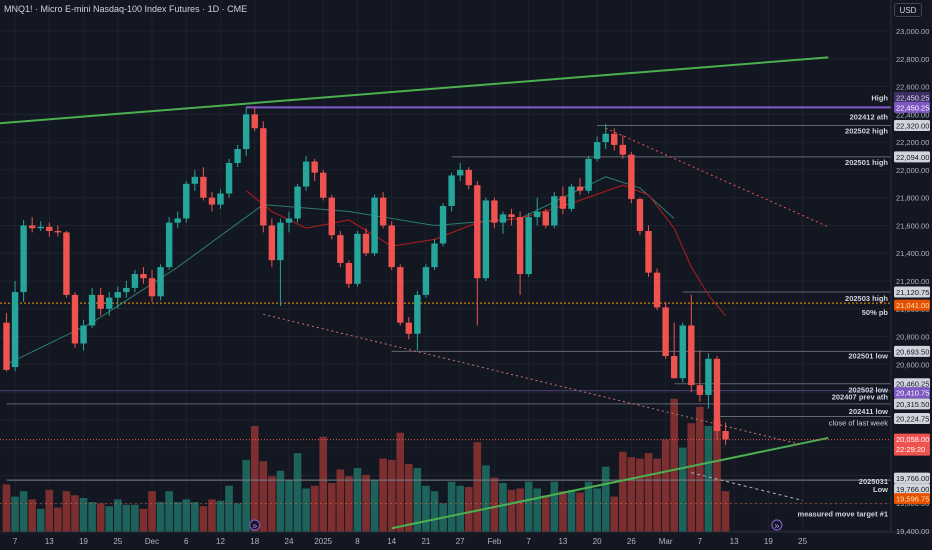  I want to click on price-tick-label: 22,800.00, so click(912, 59).